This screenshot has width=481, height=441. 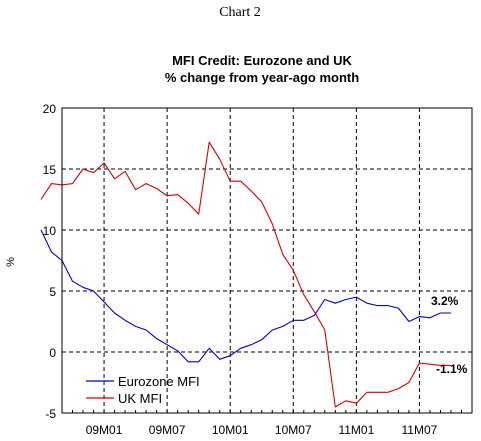 What do you see at coordinates (50, 170) in the screenshot?
I see `y-tick-label: 15` at bounding box center [50, 170].